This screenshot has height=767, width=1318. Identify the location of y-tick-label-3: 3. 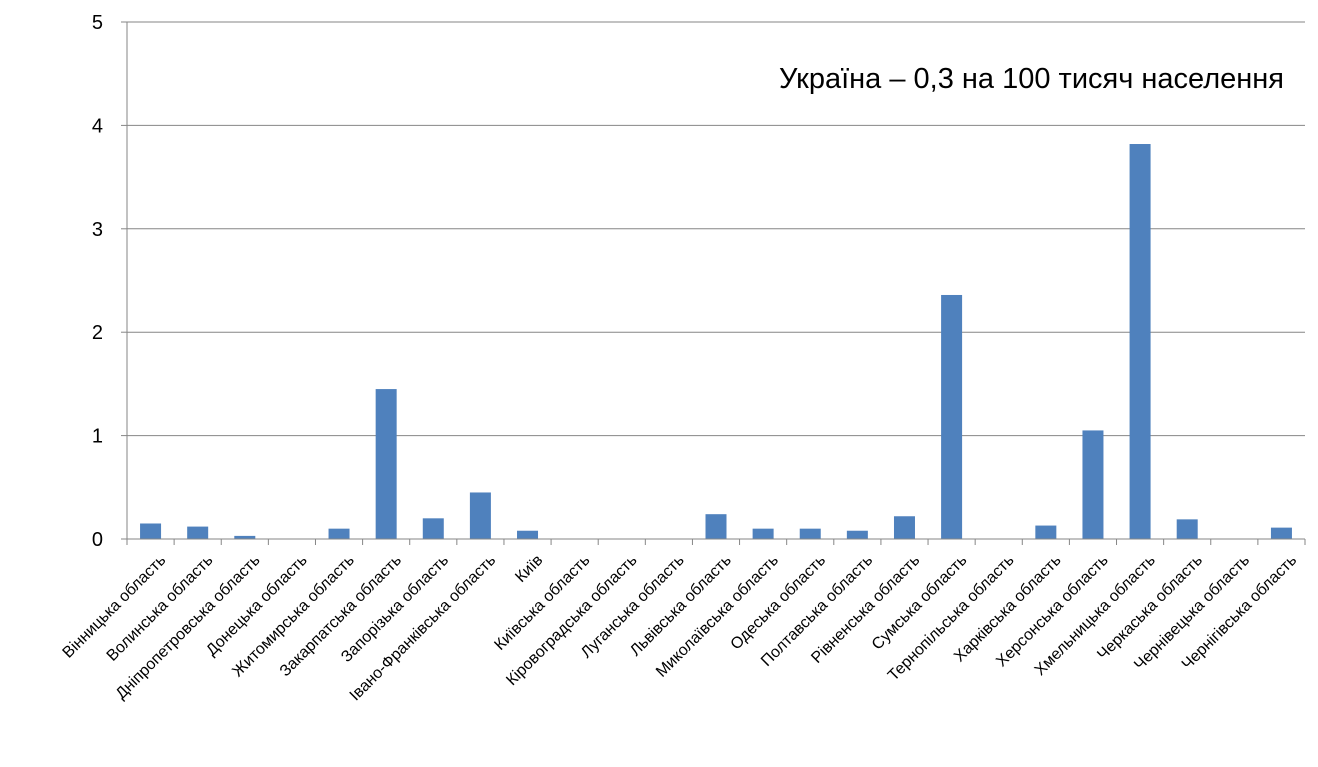
(97, 230).